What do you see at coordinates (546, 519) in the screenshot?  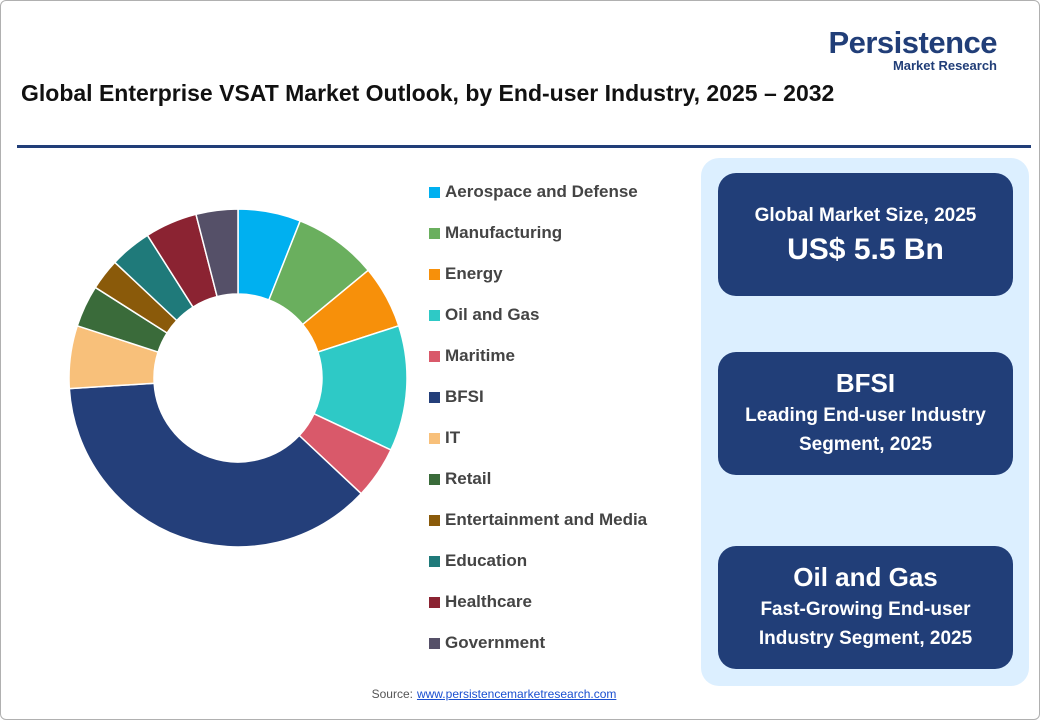 I see `legend-label: Entertainment and Media` at bounding box center [546, 519].